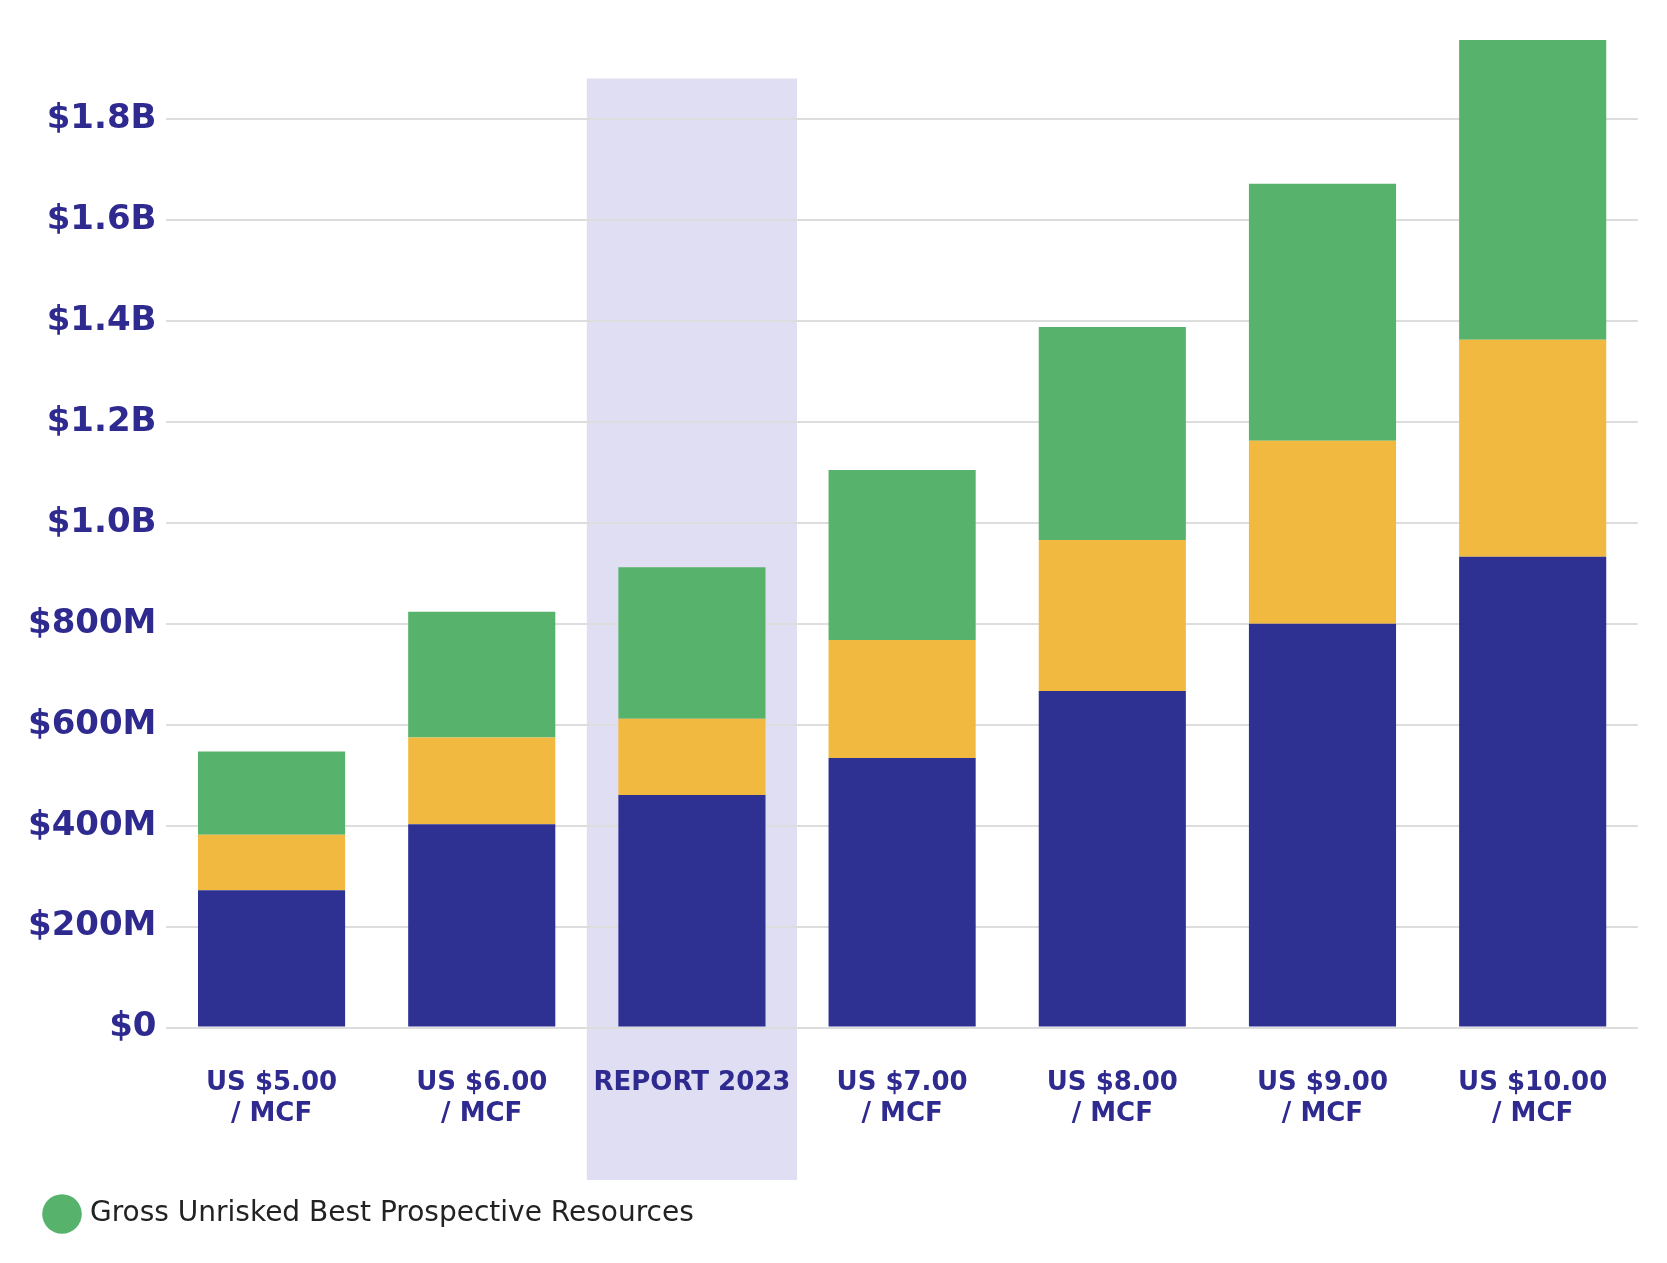 Image resolution: width=1667 pixels, height=1263 pixels. What do you see at coordinates (101, 317) in the screenshot?
I see `y-tick-label: $1.4B` at bounding box center [101, 317].